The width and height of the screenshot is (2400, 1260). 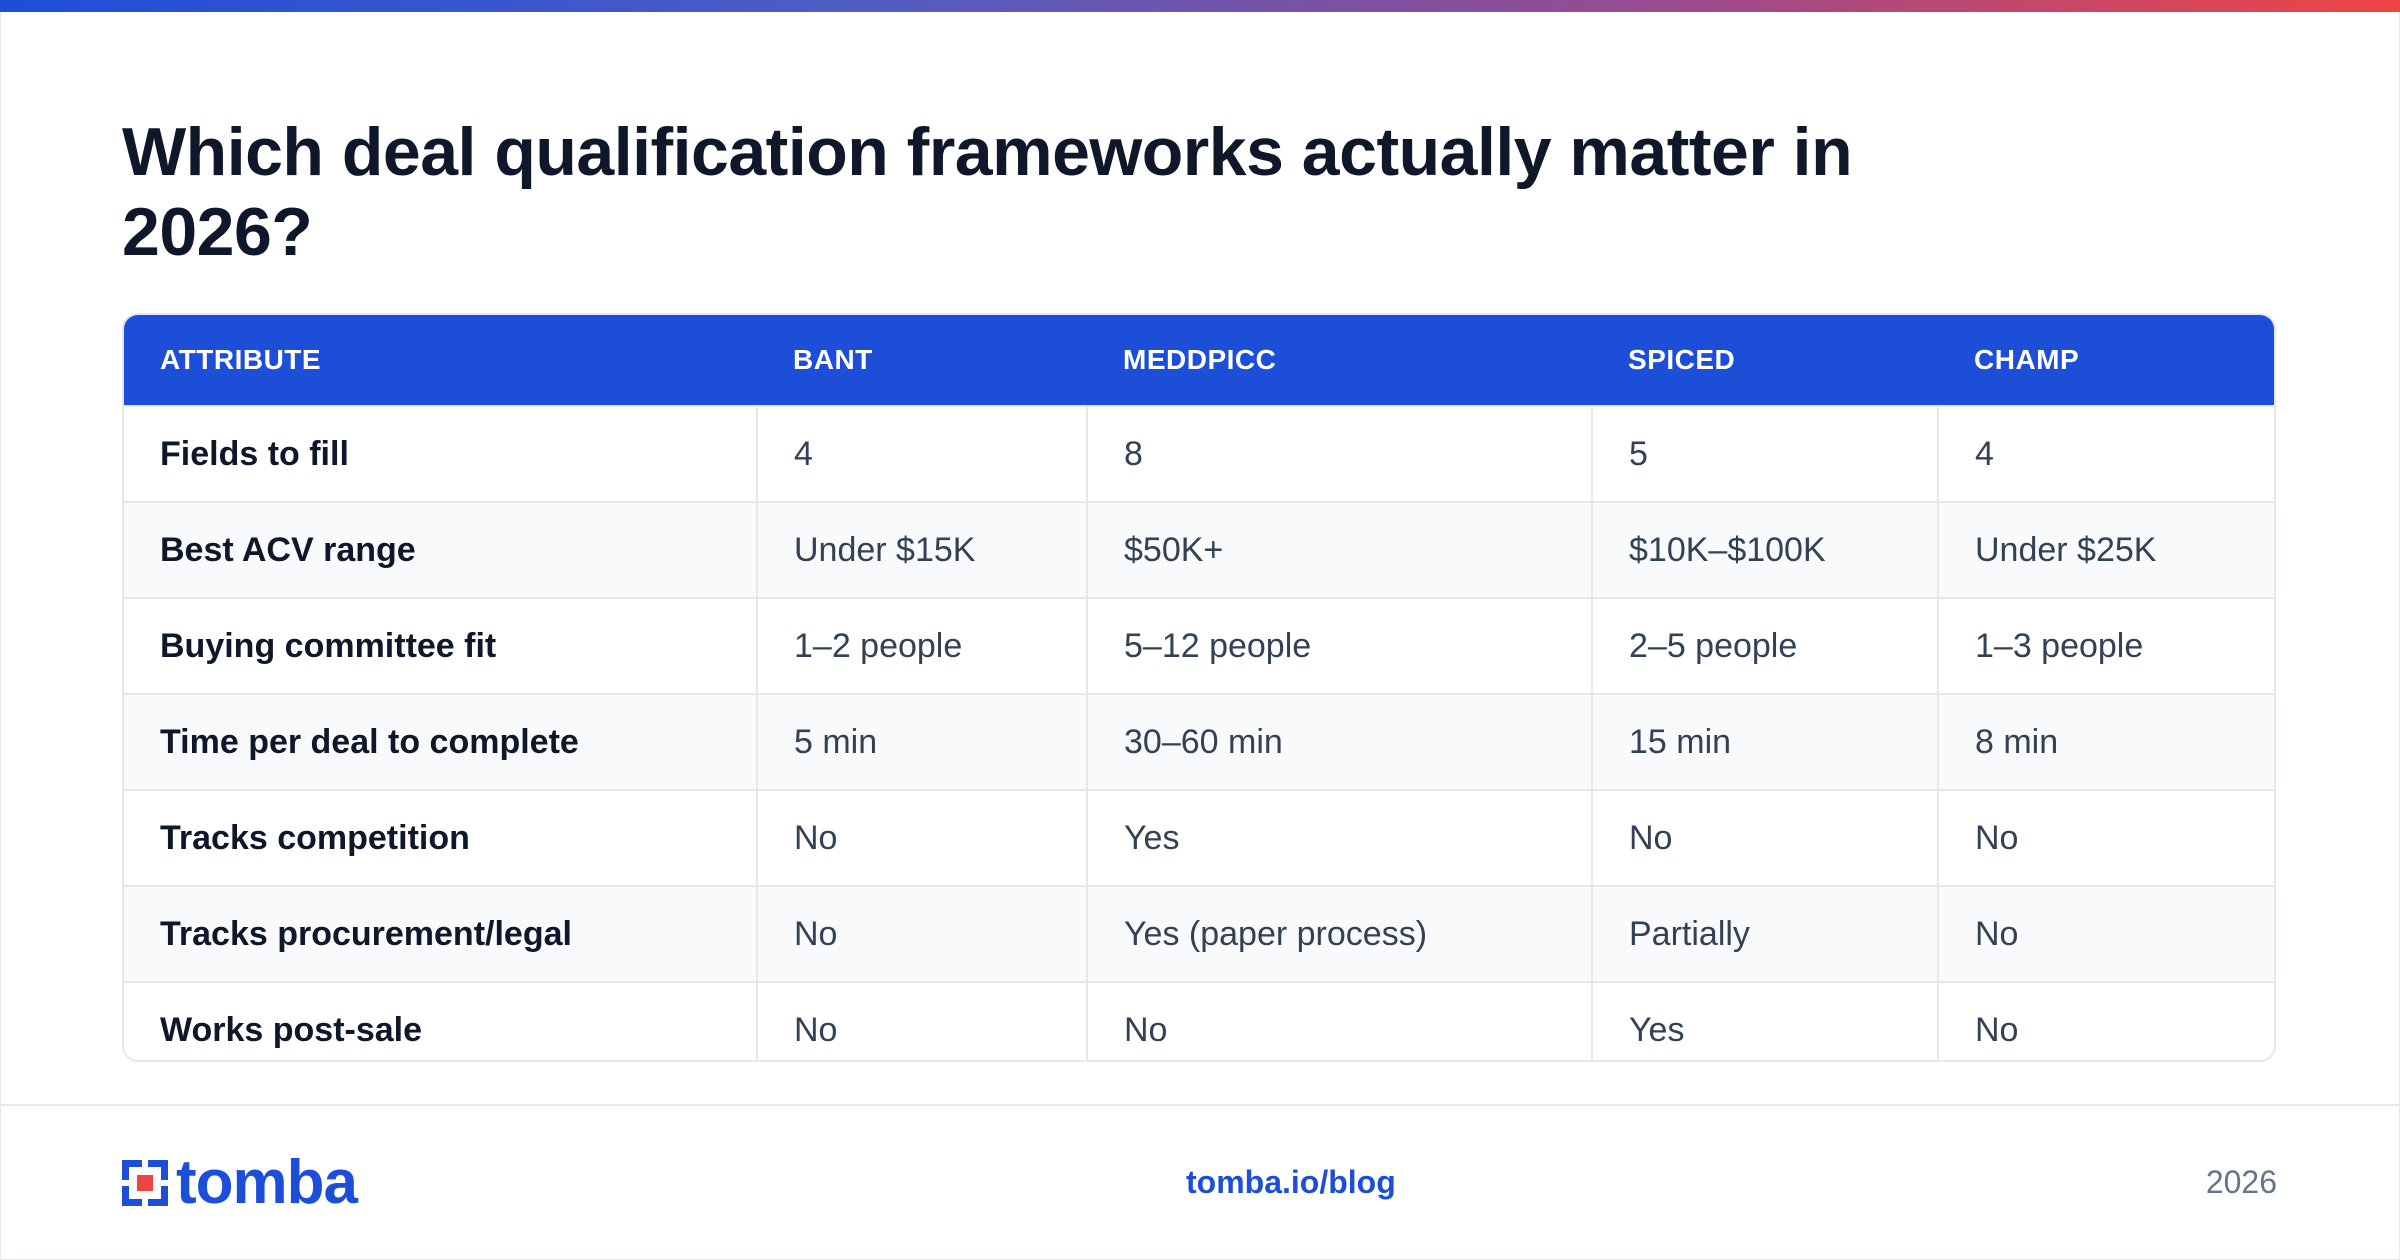 I want to click on row-label-works-post-sale: Works post-sale, so click(x=441, y=1020).